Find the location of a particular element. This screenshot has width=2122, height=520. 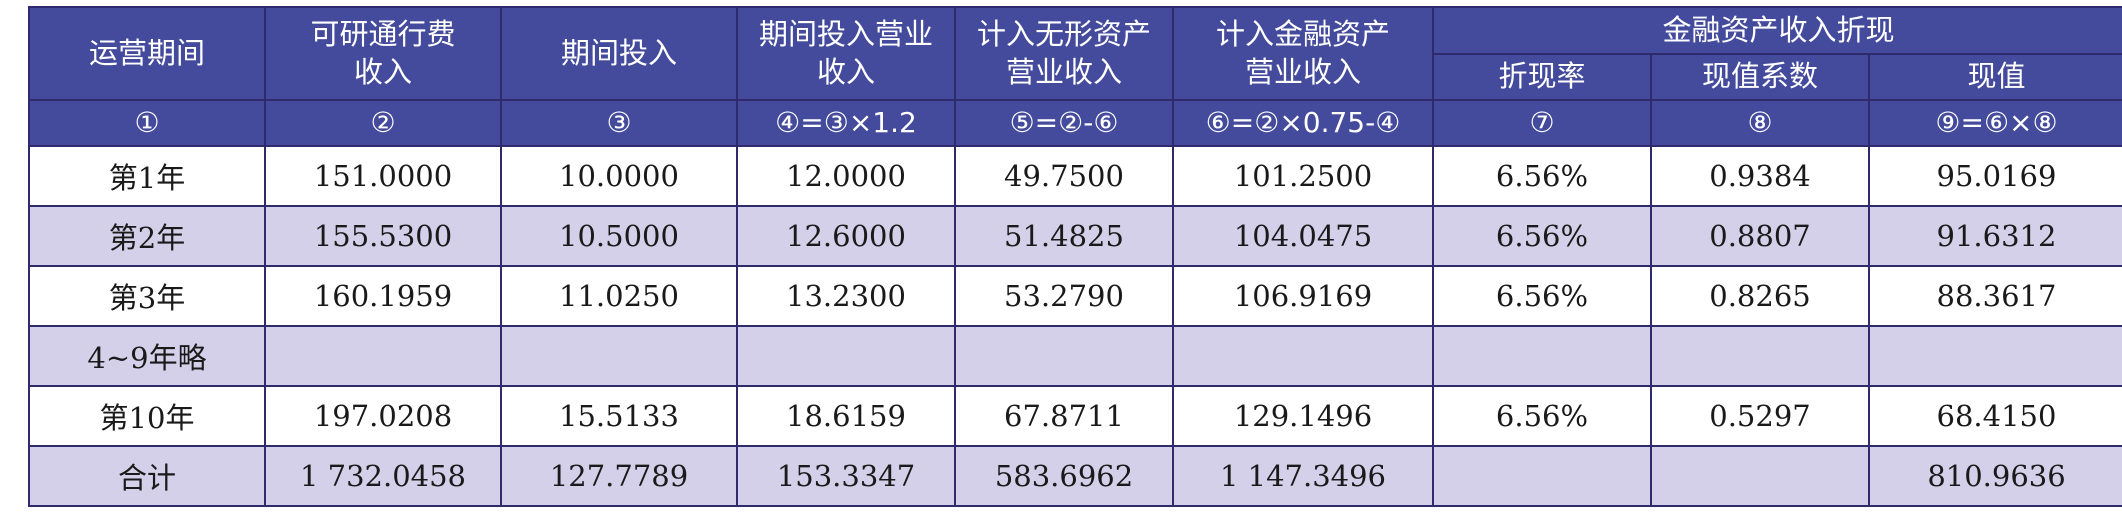

header-toll-income: 可研通行费 收入 is located at coordinates (383, 53).